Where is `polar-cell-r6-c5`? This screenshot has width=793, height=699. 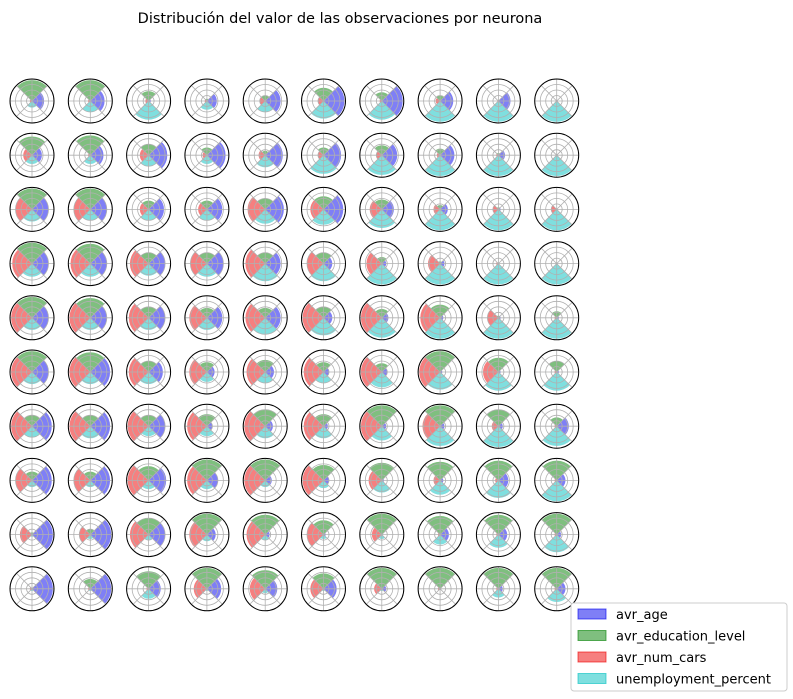 polar-cell-r6-c5 is located at coordinates (265, 372).